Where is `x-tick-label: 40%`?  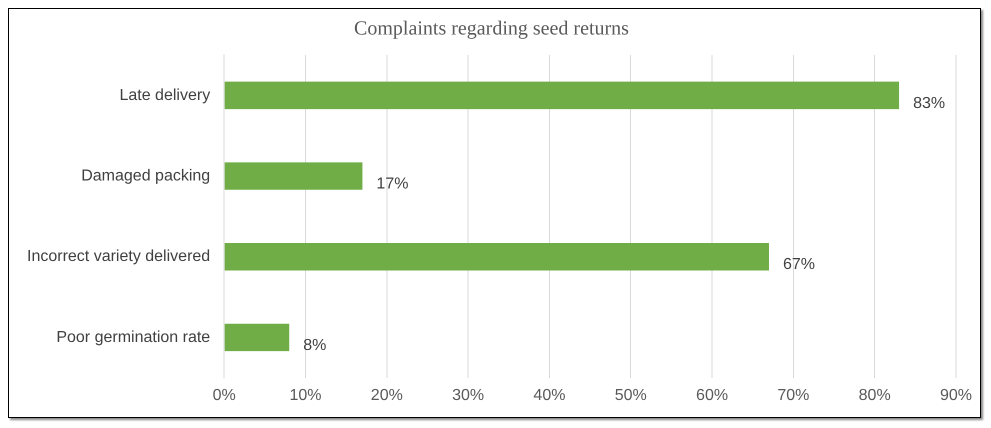
x-tick-label: 40% is located at coordinates (549, 395).